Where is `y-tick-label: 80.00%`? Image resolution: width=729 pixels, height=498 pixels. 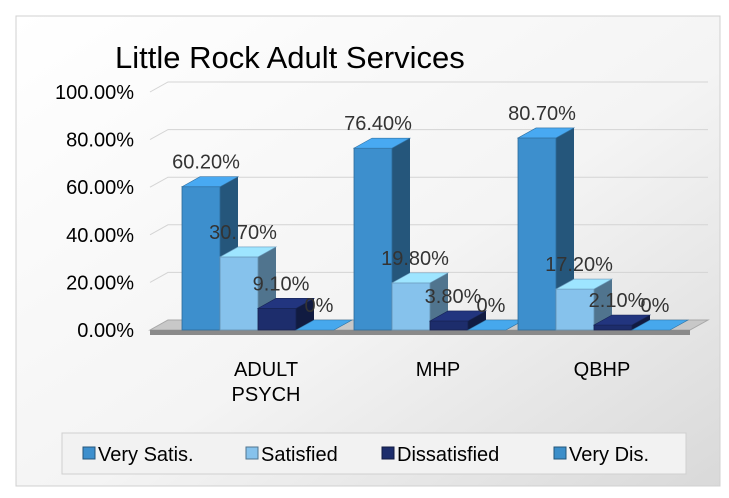
y-tick-label: 80.00% is located at coordinates (100, 141).